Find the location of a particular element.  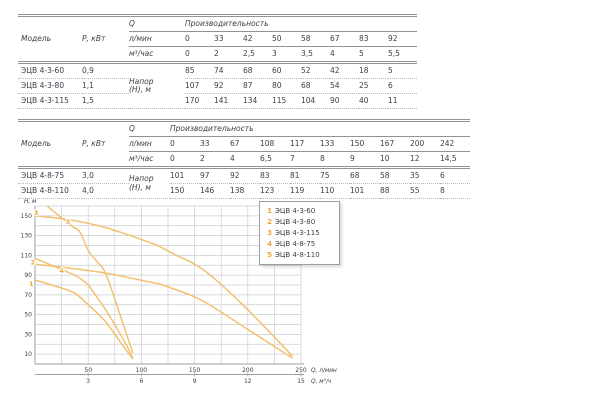

x-tick-label: 200 is located at coordinates (248, 370).